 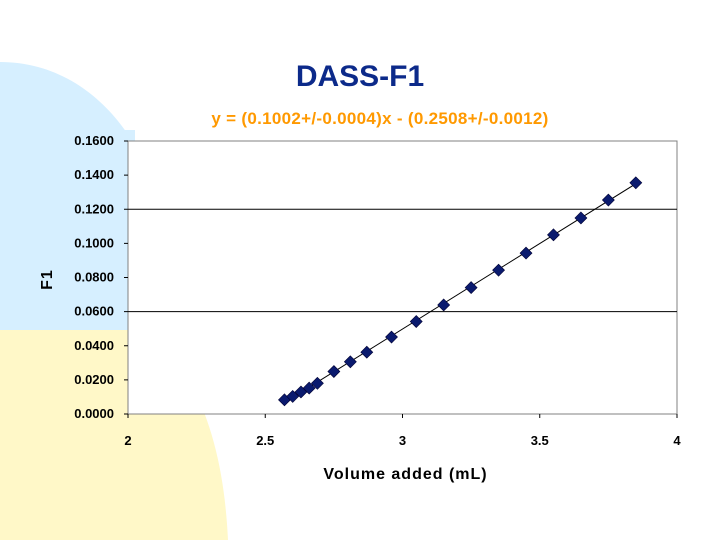 What do you see at coordinates (127, 440) in the screenshot?
I see `x-tick-label: 2` at bounding box center [127, 440].